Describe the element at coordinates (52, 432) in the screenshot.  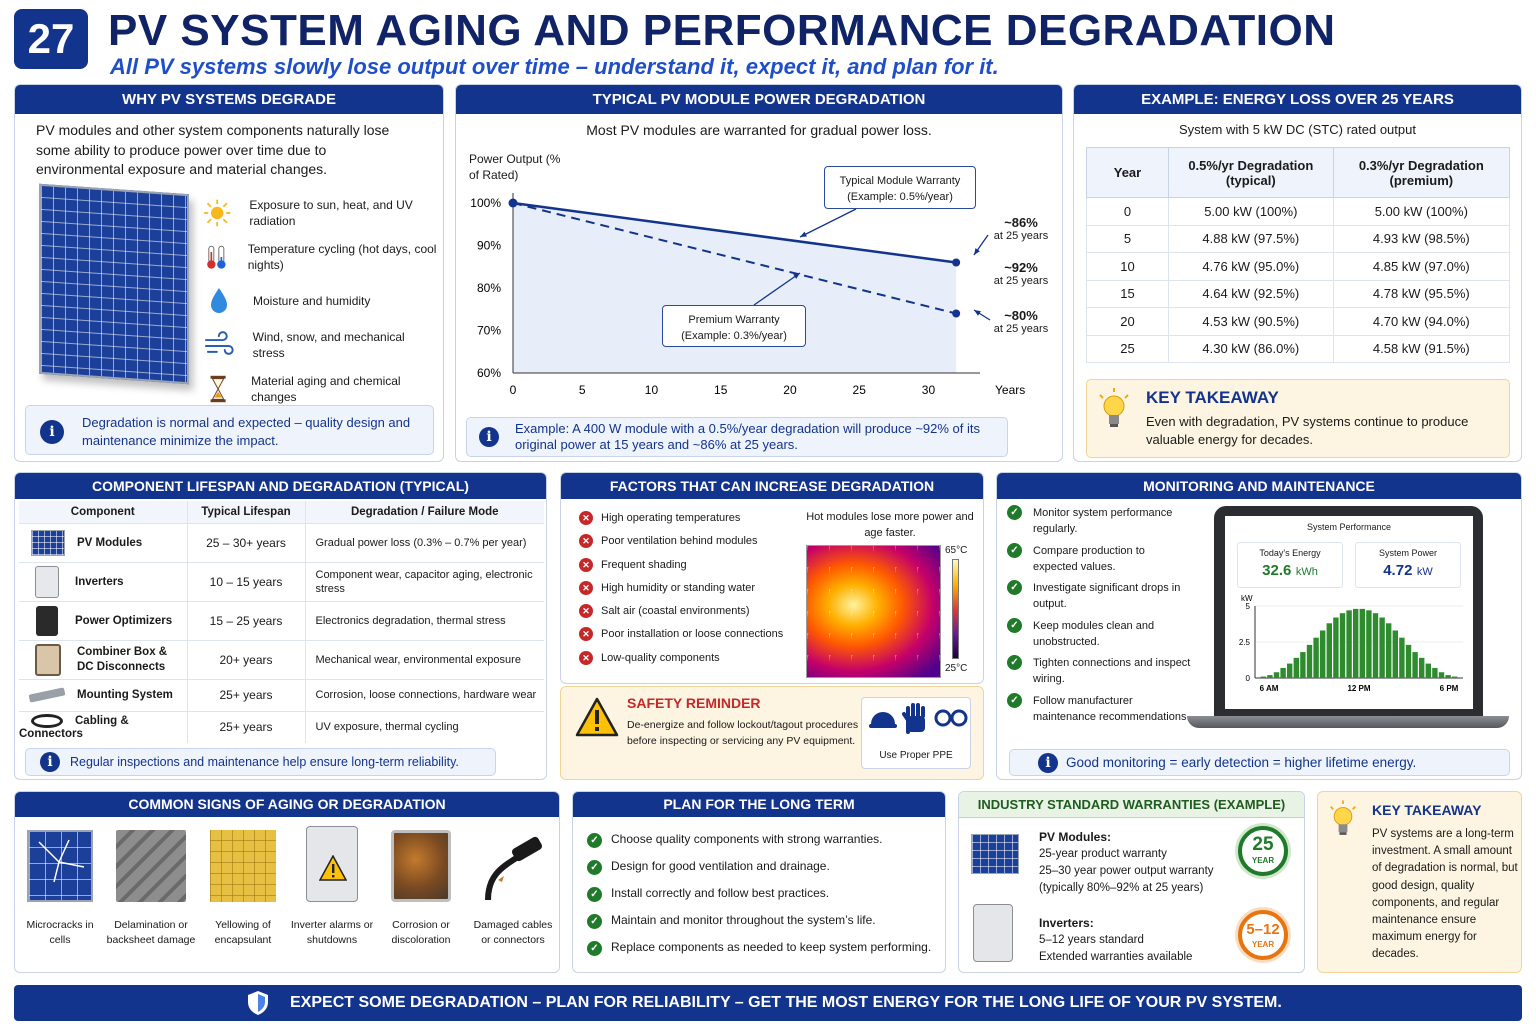
I see `info-icon: i` at that location.